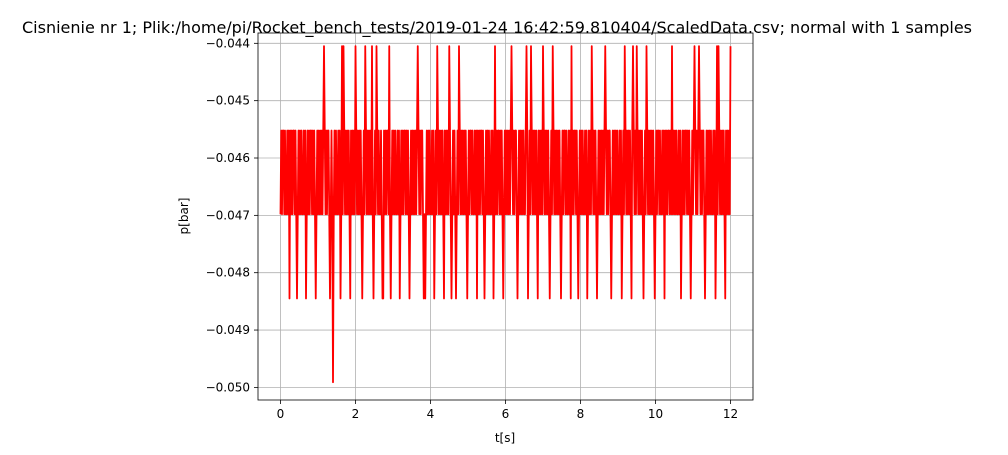  What do you see at coordinates (228, 273) in the screenshot?
I see `y-tick-label: −0.048` at bounding box center [228, 273].